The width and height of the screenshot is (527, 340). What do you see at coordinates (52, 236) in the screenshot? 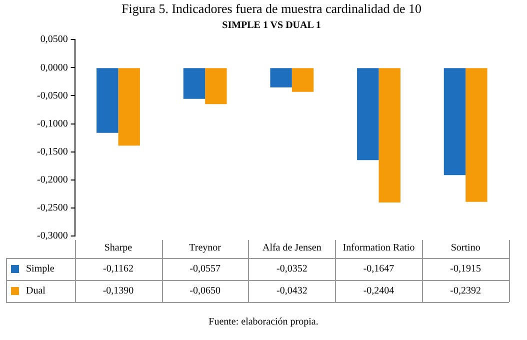
I see `y-tick-label: -0,3000` at bounding box center [52, 236].